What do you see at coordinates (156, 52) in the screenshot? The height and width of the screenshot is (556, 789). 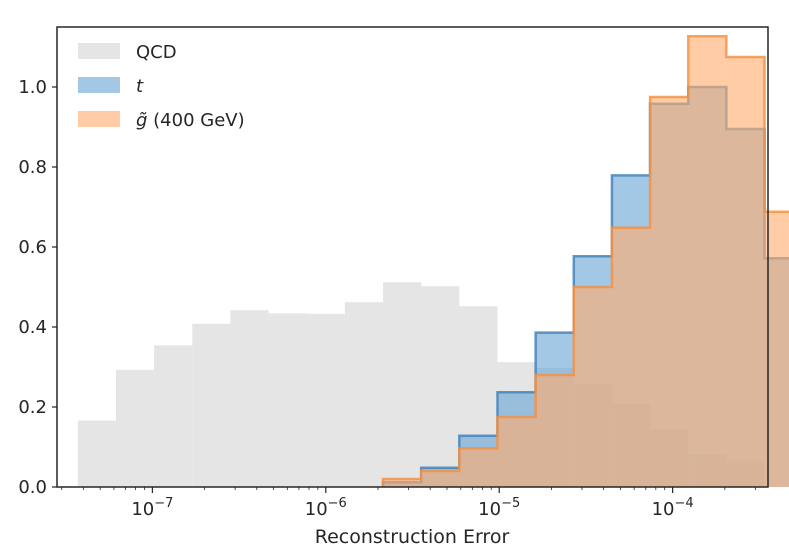 I see `legend-label: QCD` at bounding box center [156, 52].